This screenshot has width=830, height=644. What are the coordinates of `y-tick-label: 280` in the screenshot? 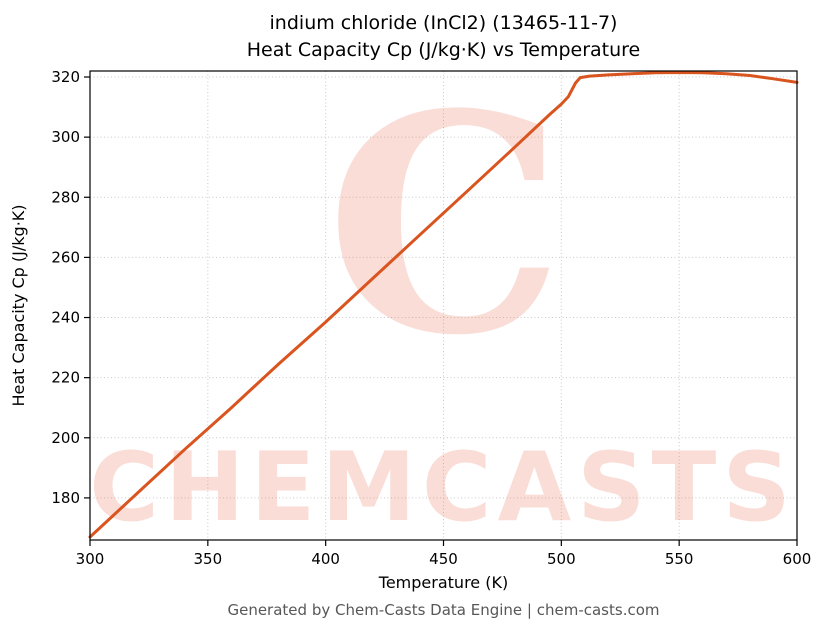 It's located at (65, 197).